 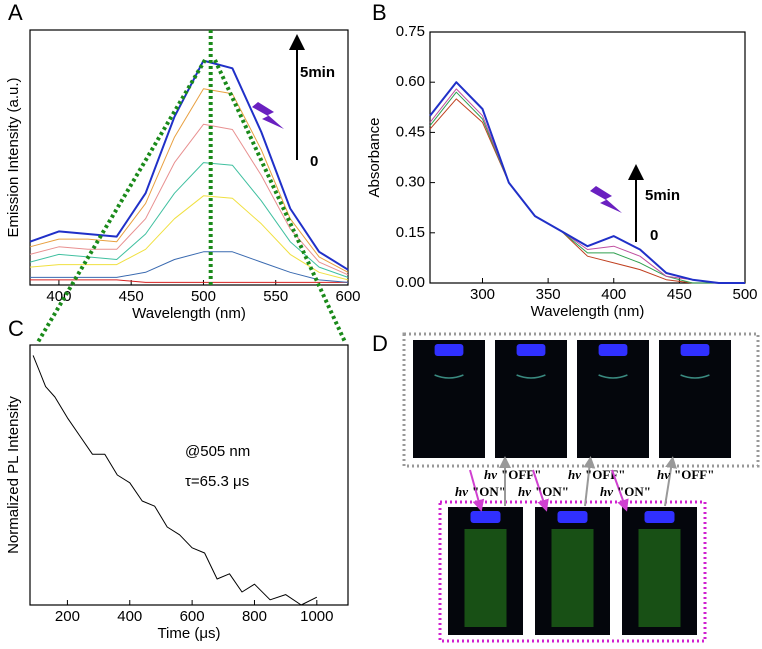 What do you see at coordinates (275, 296) in the screenshot?
I see `x-tick-label: 550` at bounding box center [275, 296].